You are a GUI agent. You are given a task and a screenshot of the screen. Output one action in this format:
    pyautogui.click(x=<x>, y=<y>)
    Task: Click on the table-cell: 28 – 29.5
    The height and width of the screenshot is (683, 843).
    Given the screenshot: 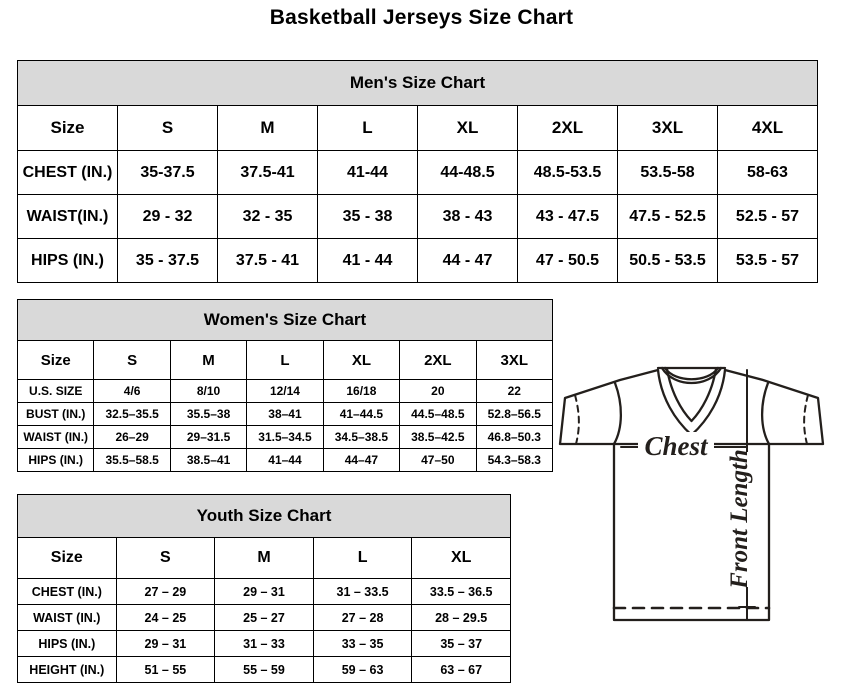 What is the action you would take?
    pyautogui.click(x=461, y=617)
    